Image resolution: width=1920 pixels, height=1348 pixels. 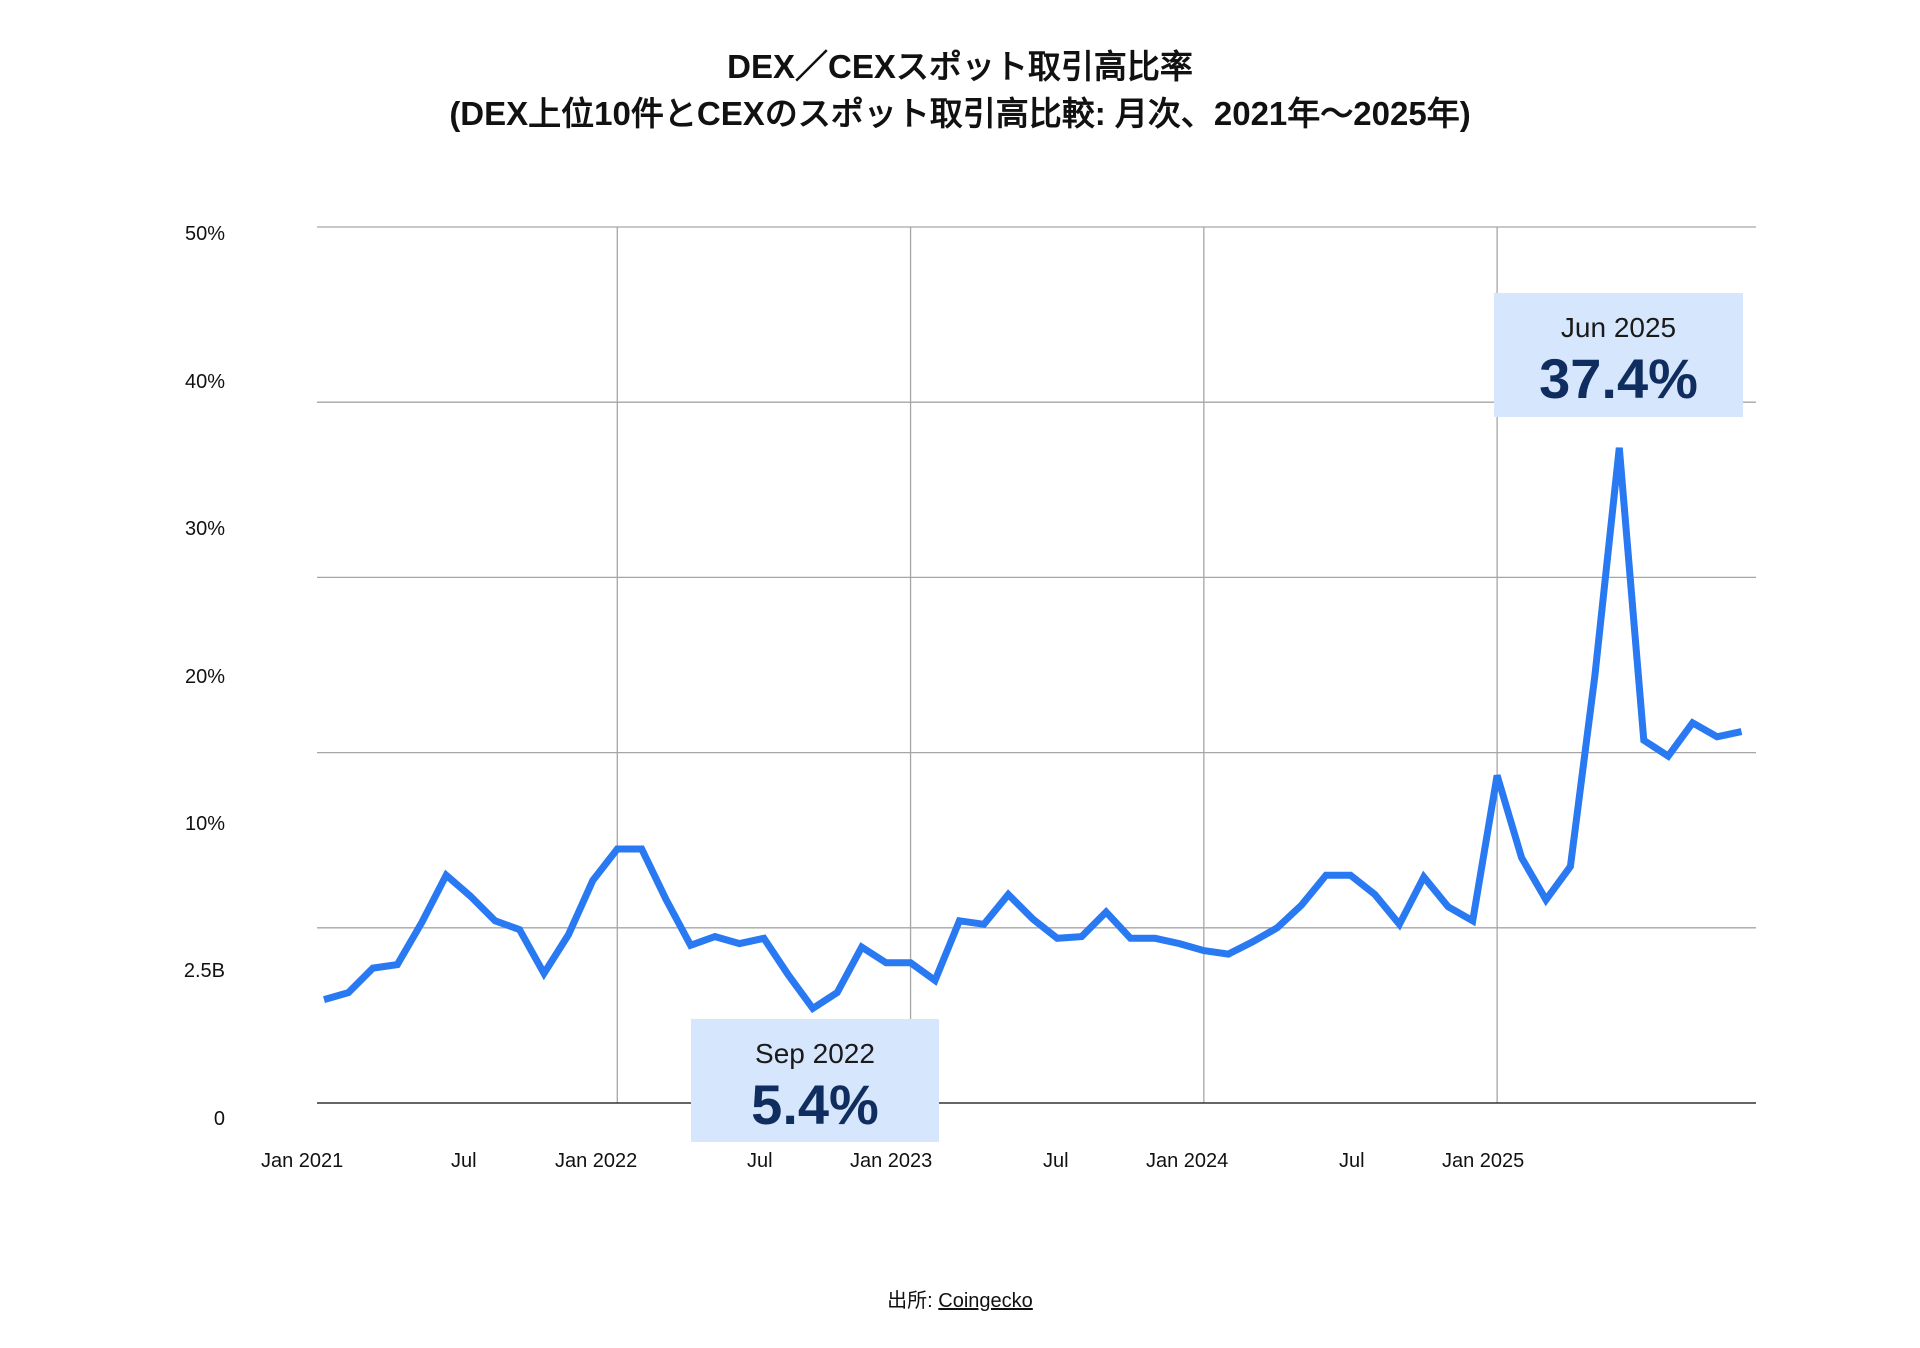 I want to click on x-tick-label: Jan 2025, so click(x=1483, y=1161).